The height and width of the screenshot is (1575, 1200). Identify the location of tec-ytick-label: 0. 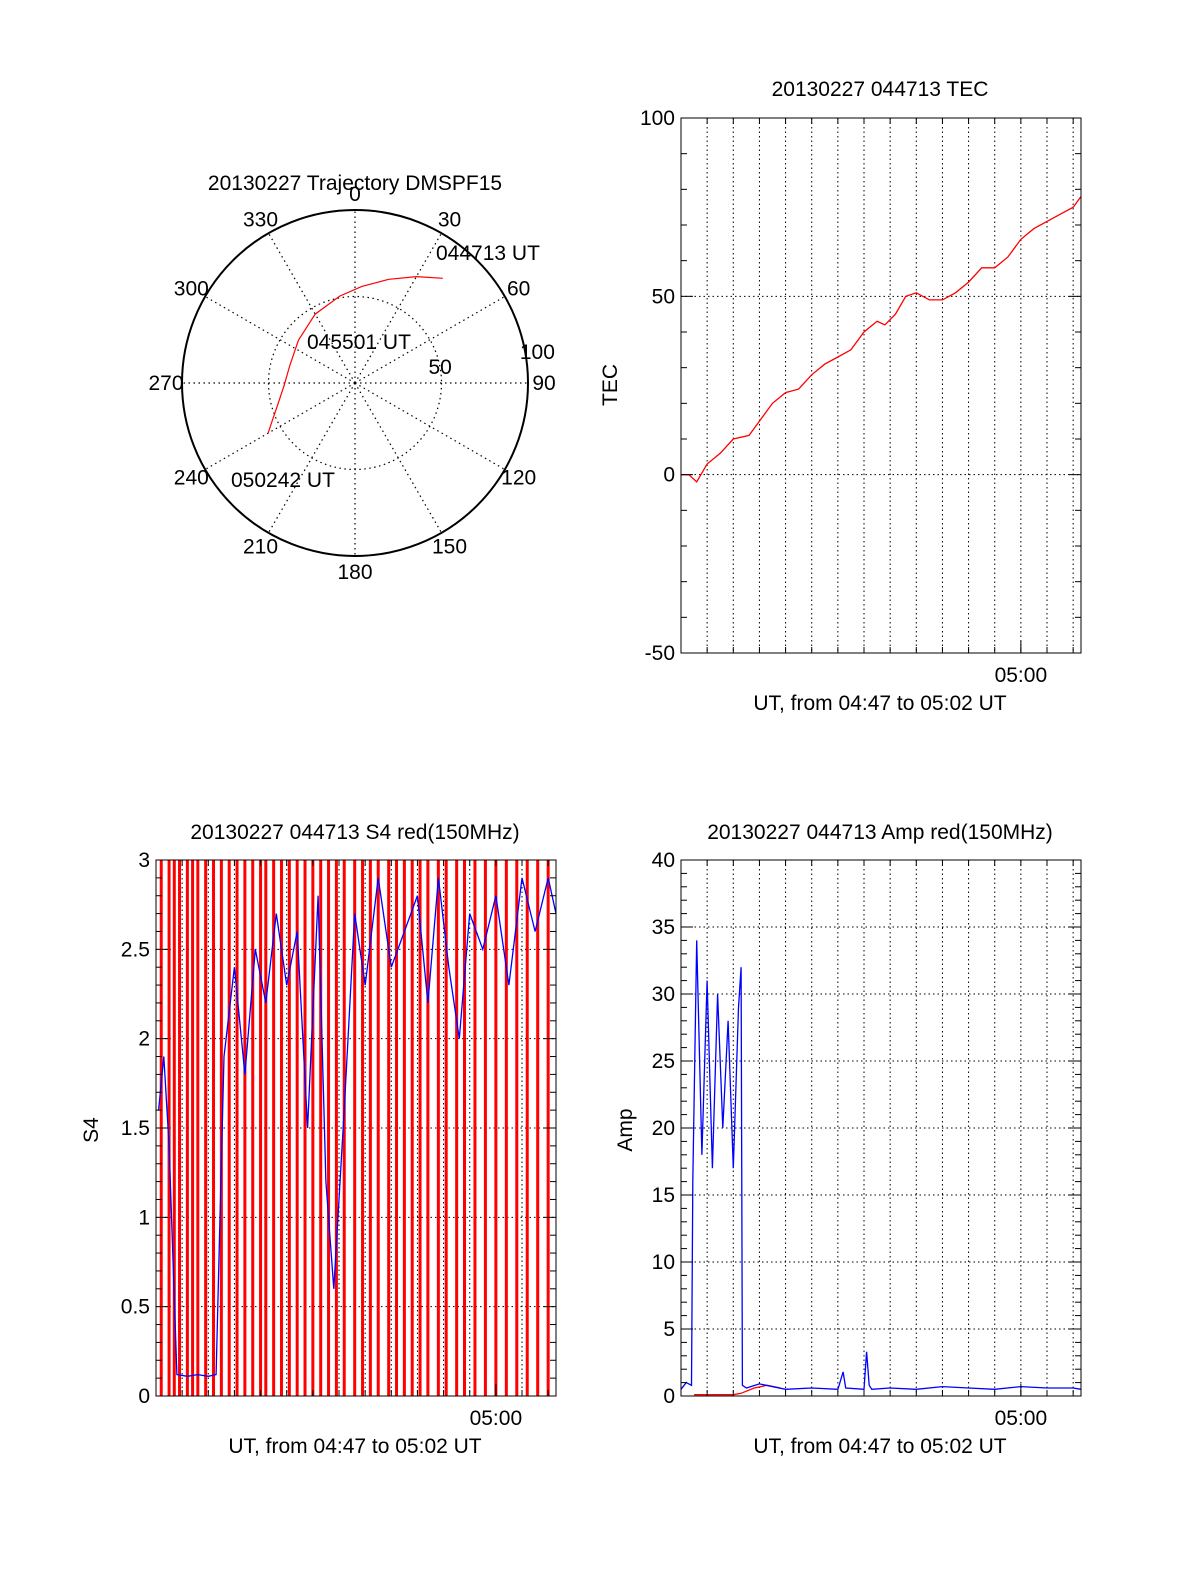
(669, 475).